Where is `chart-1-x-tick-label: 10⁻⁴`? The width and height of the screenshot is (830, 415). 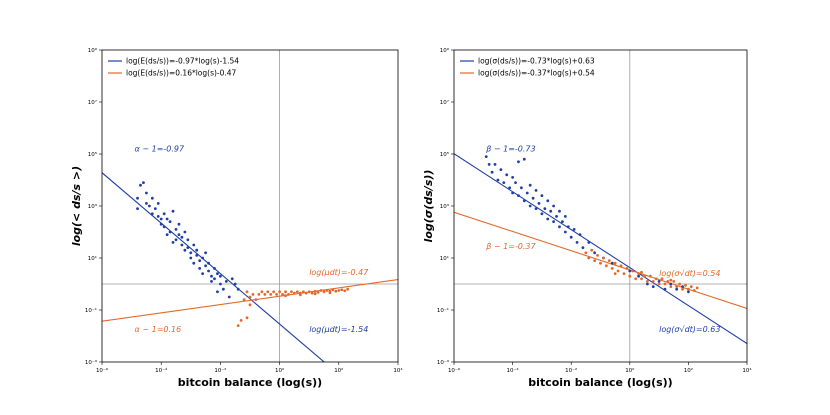 chart-1-x-tick-label: 10⁻⁴ is located at coordinates (161, 370).